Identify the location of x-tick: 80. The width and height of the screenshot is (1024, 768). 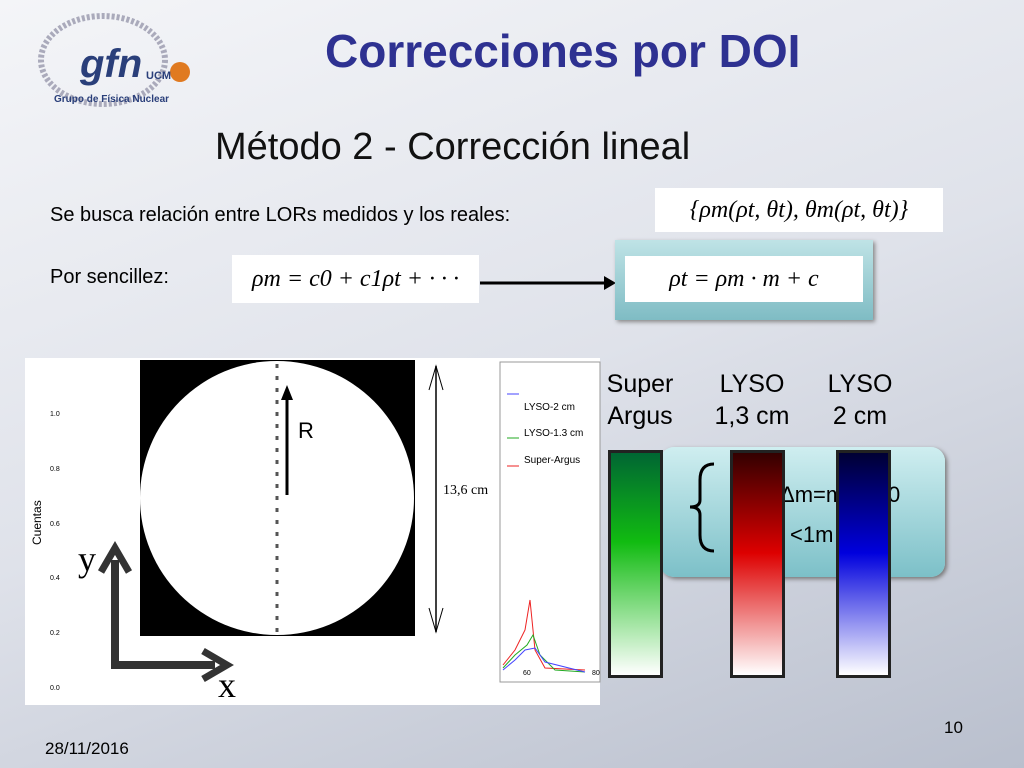
(596, 673).